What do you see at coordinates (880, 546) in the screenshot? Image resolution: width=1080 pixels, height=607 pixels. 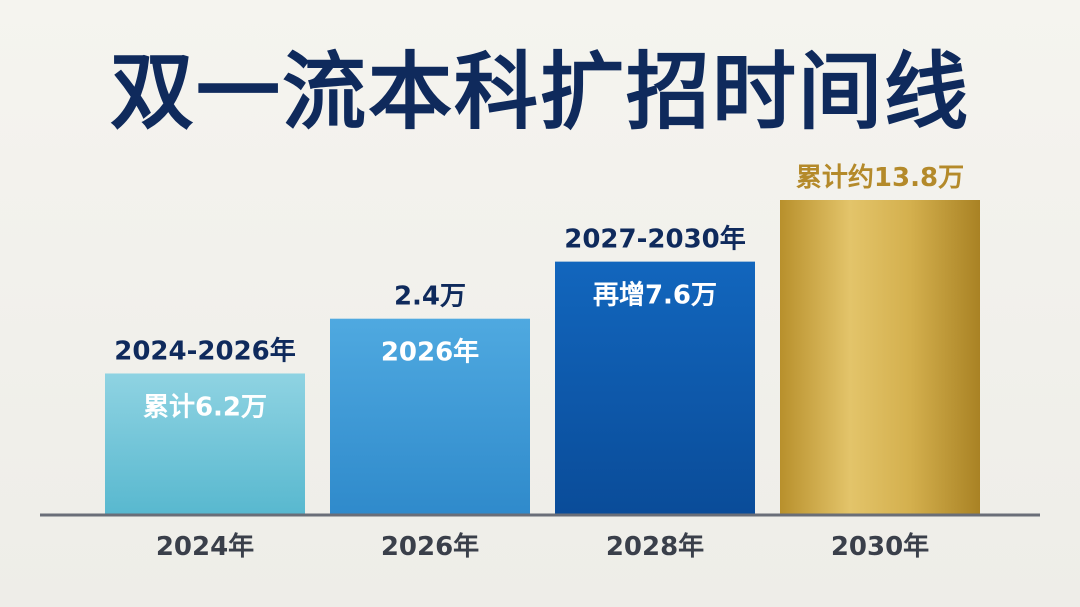 I see `x-tick-label-4: 2030年` at bounding box center [880, 546].